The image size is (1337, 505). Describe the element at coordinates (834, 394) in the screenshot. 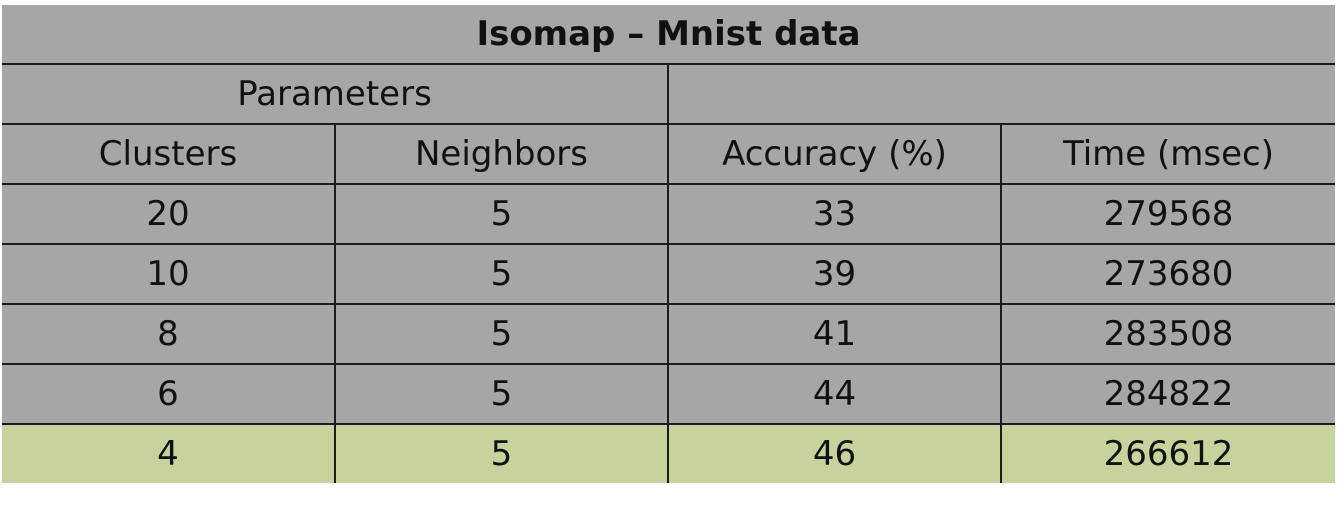

I see `cell-accuracy: 44` at that location.